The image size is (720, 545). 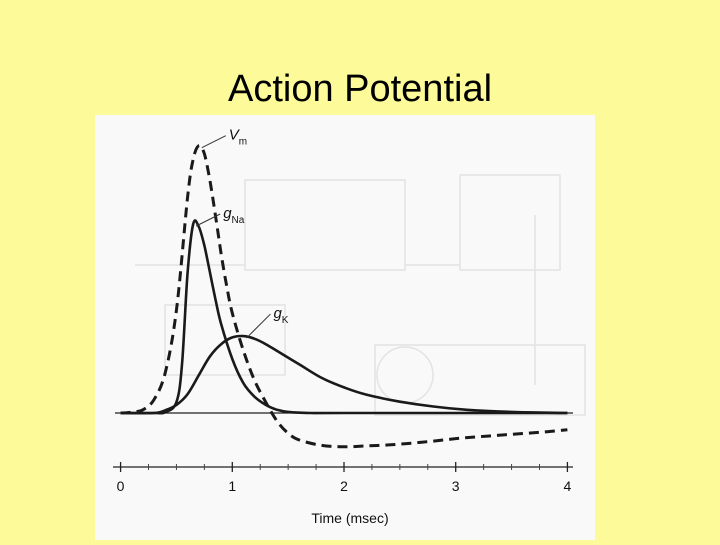 I want to click on vm-label-leader, so click(x=214, y=142).